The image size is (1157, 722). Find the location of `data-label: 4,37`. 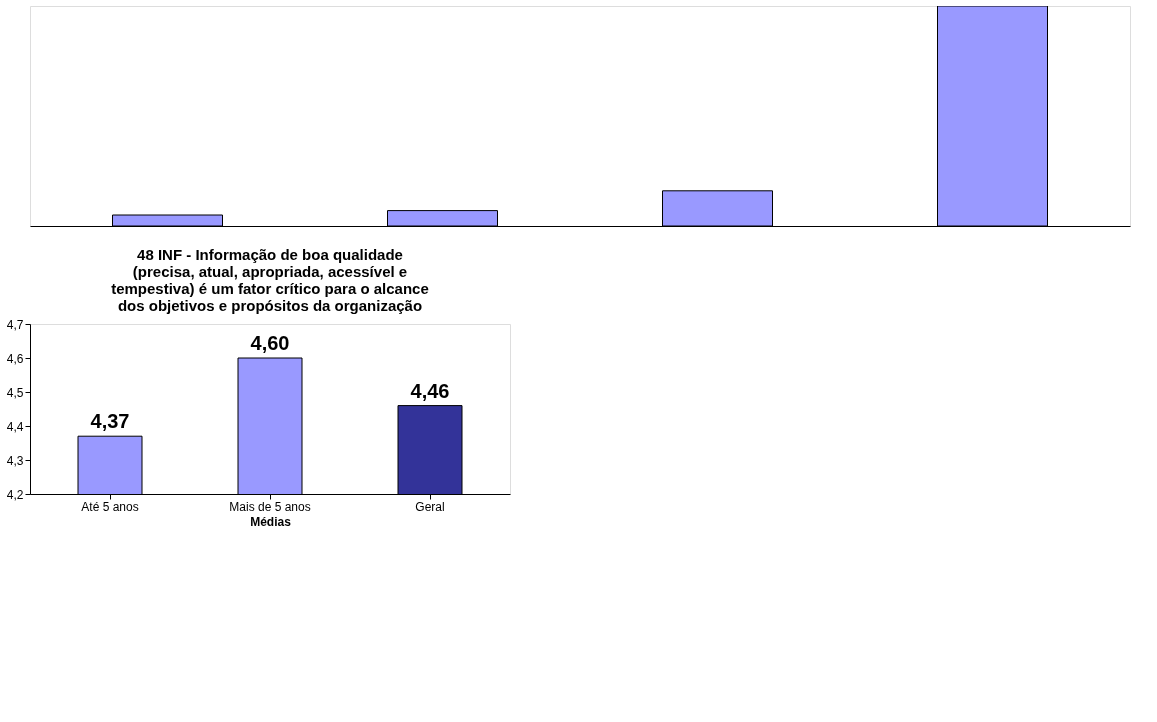

data-label: 4,37 is located at coordinates (110, 421).